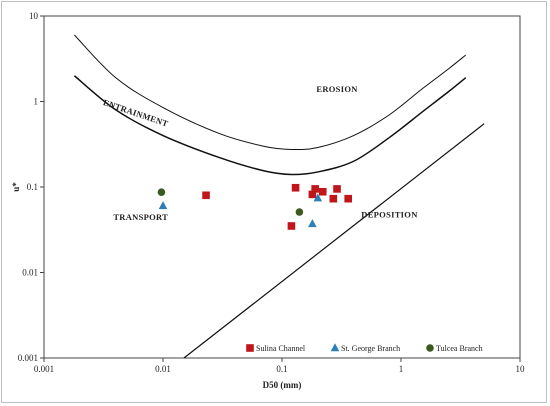 This screenshot has height=406, width=550. What do you see at coordinates (282, 385) in the screenshot?
I see `x-axis-title: D50 (mm)` at bounding box center [282, 385].